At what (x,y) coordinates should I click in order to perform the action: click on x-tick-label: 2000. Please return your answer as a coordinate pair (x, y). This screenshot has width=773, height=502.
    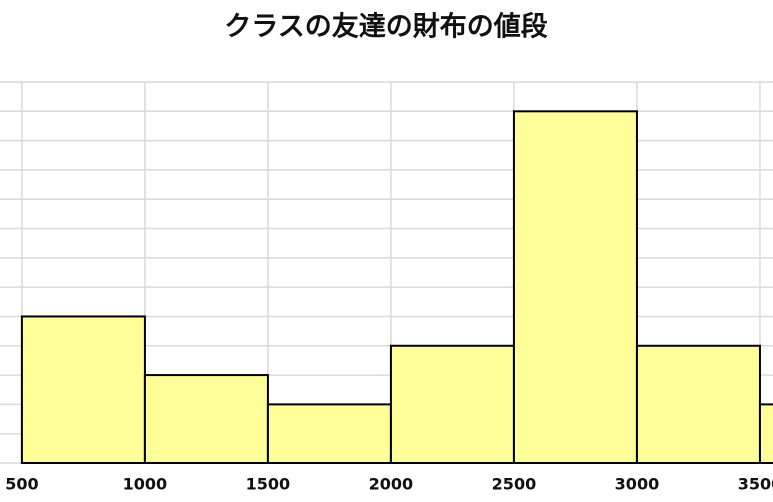
    Looking at the image, I should click on (391, 484).